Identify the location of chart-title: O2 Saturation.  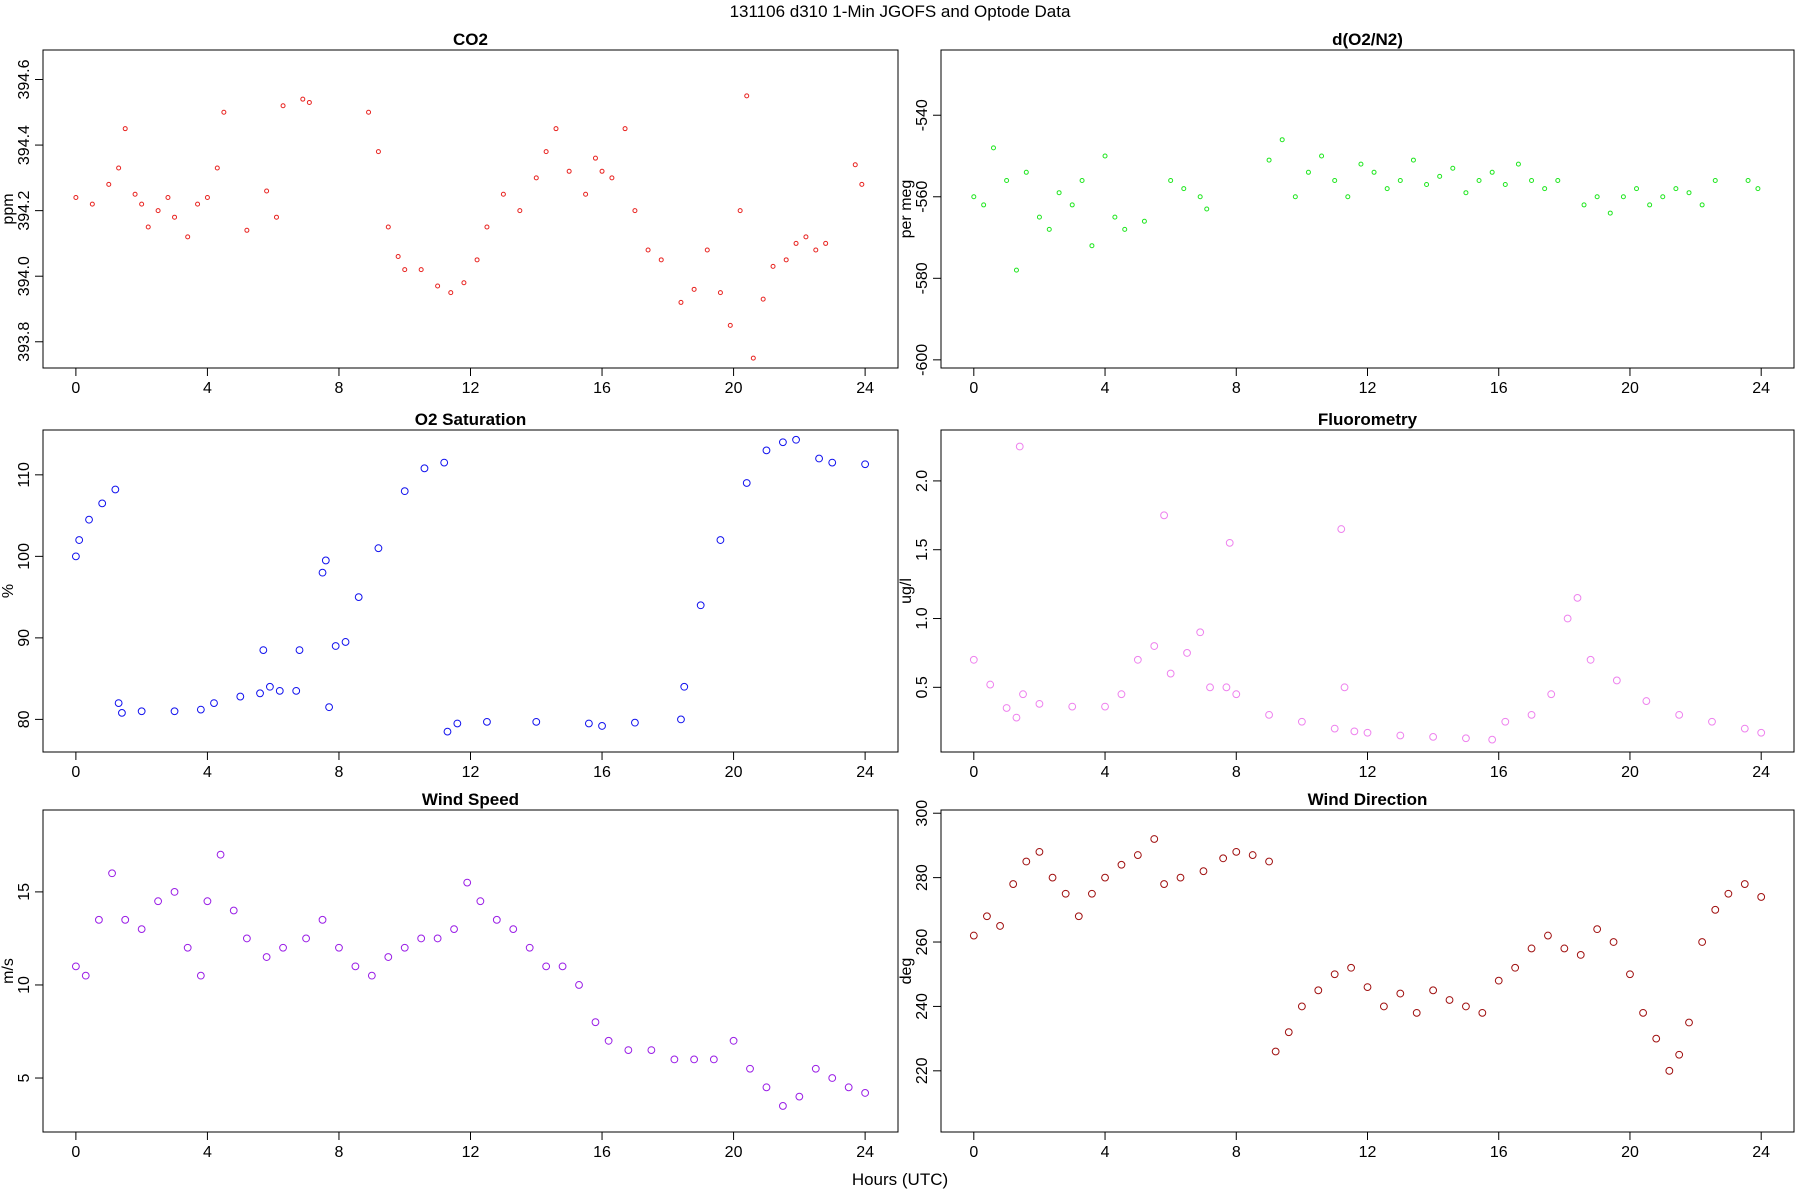
(470, 419).